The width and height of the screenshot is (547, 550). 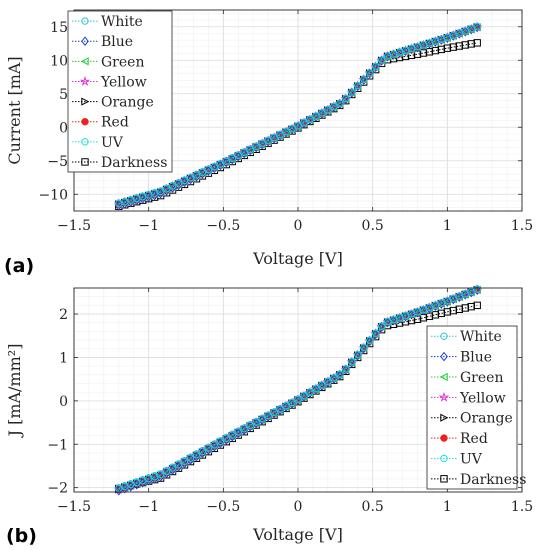 What do you see at coordinates (74, 226) in the screenshot?
I see `x-tick-label: −1.5` at bounding box center [74, 226].